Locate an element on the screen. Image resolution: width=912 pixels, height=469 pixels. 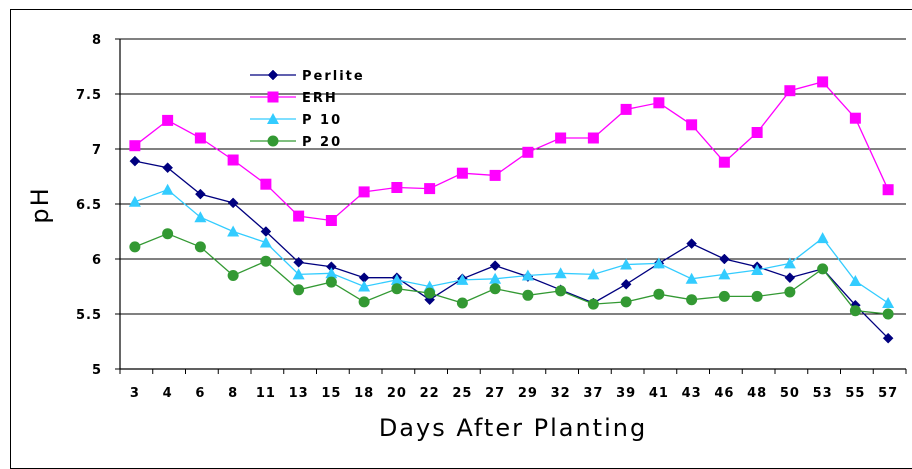
y-tick-label: 8 is located at coordinates (97, 40).